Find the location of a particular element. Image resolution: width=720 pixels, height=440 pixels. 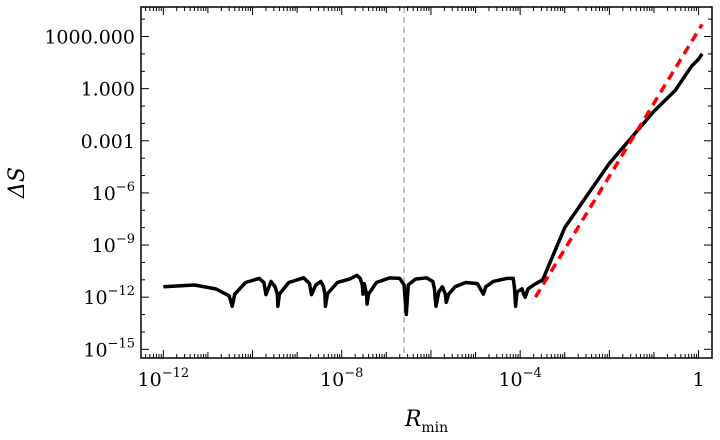

x-tick-label: 10⁻⁴ is located at coordinates (519, 378).